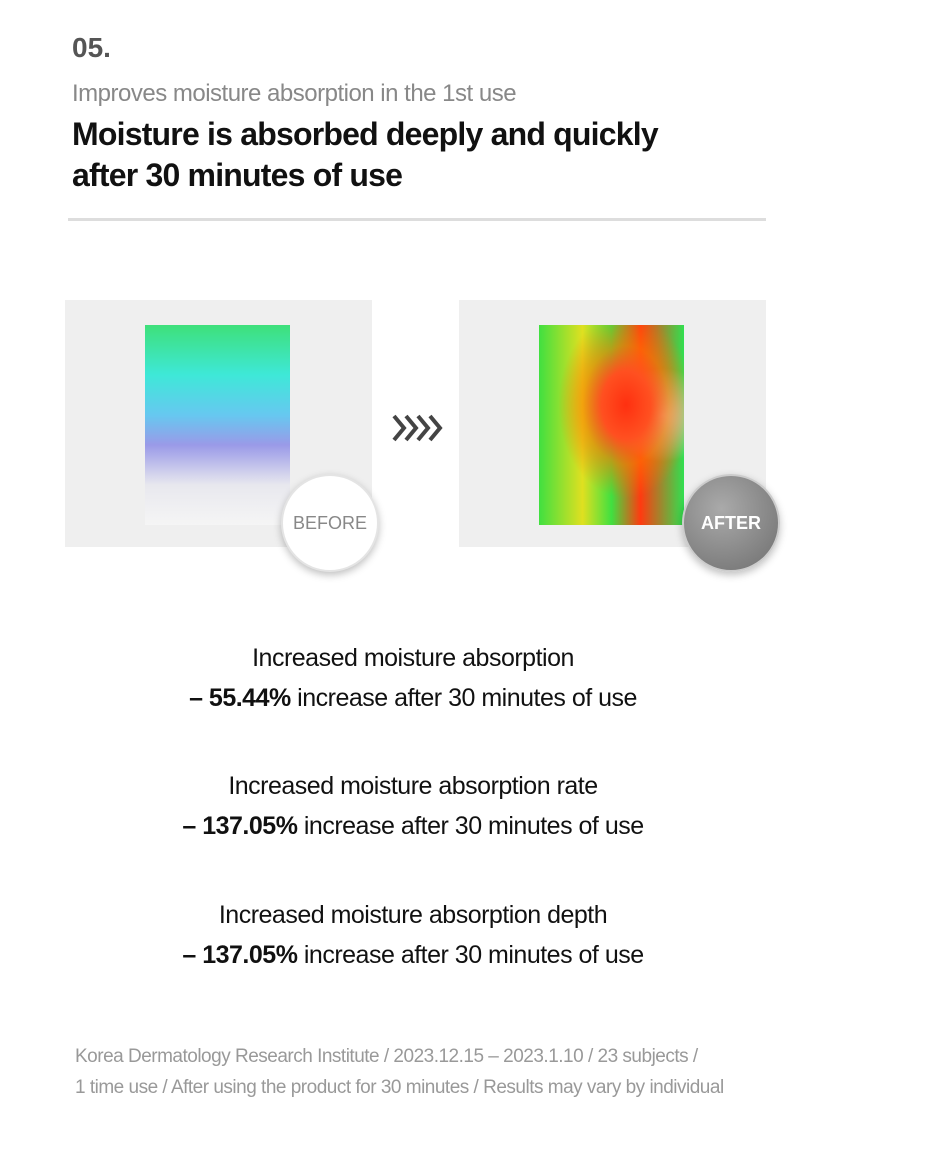  I want to click on result-heading: Increased moisture absorption depth, so click(413, 915).